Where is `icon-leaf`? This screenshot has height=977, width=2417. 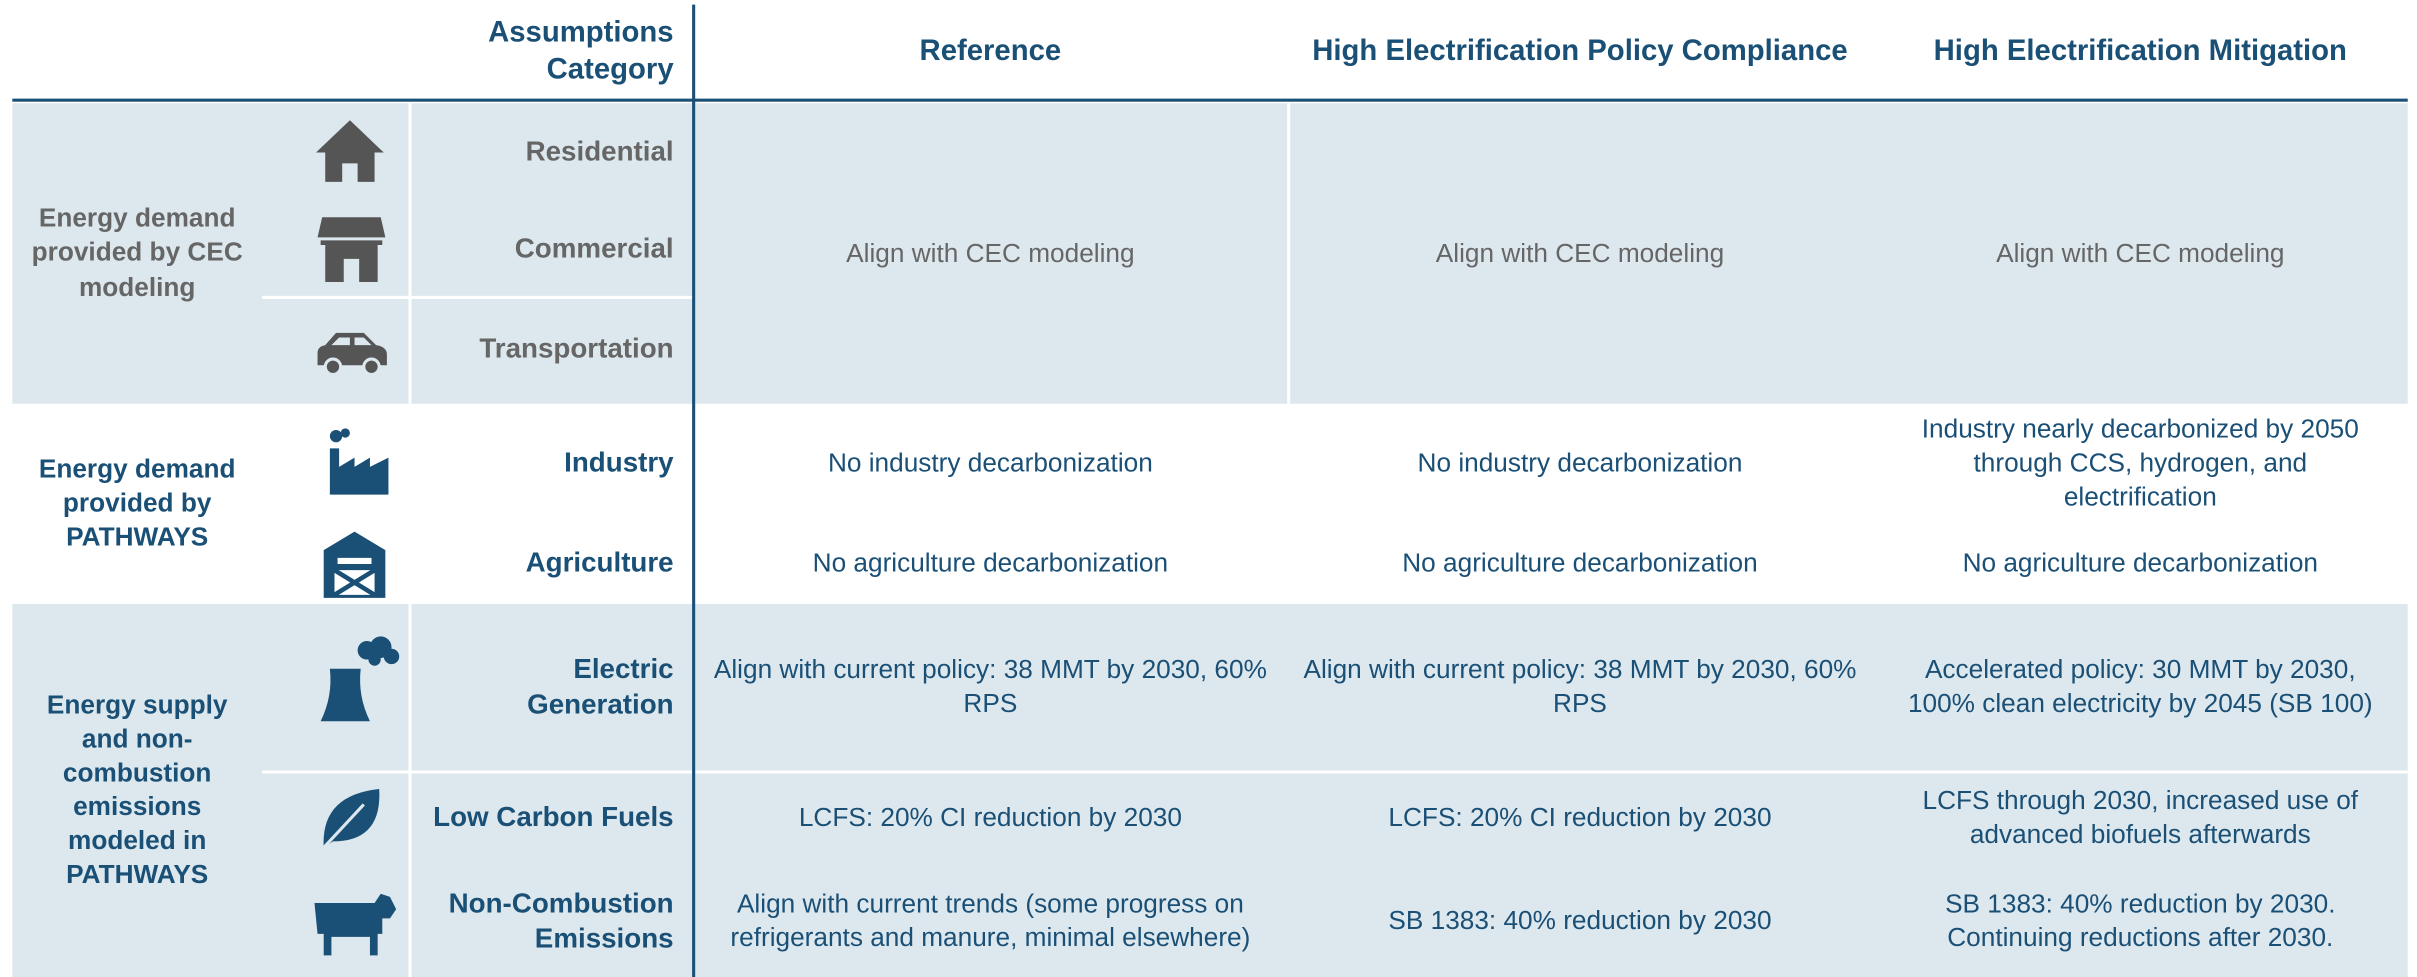
icon-leaf is located at coordinates (351, 818).